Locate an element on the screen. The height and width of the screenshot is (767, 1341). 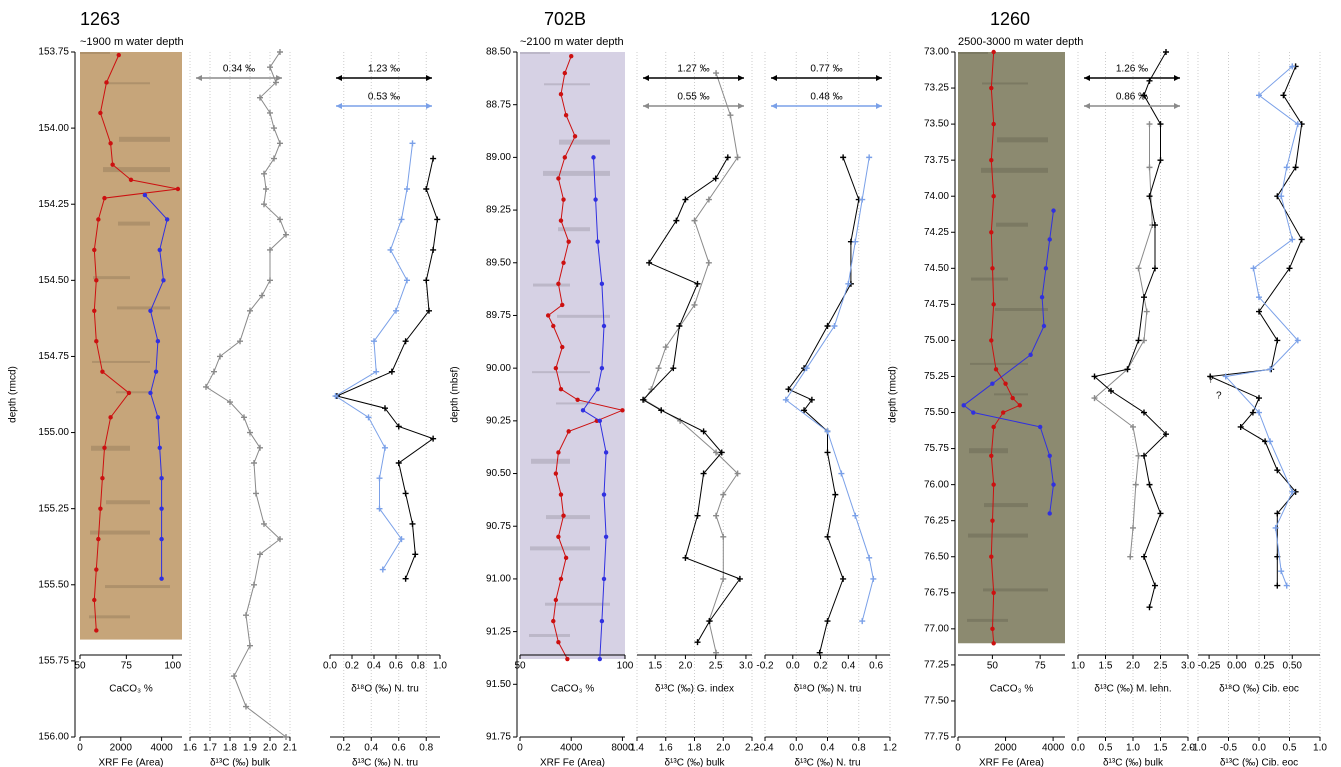
x-tick-label: 0.5 is located at coordinates (1106, 748).